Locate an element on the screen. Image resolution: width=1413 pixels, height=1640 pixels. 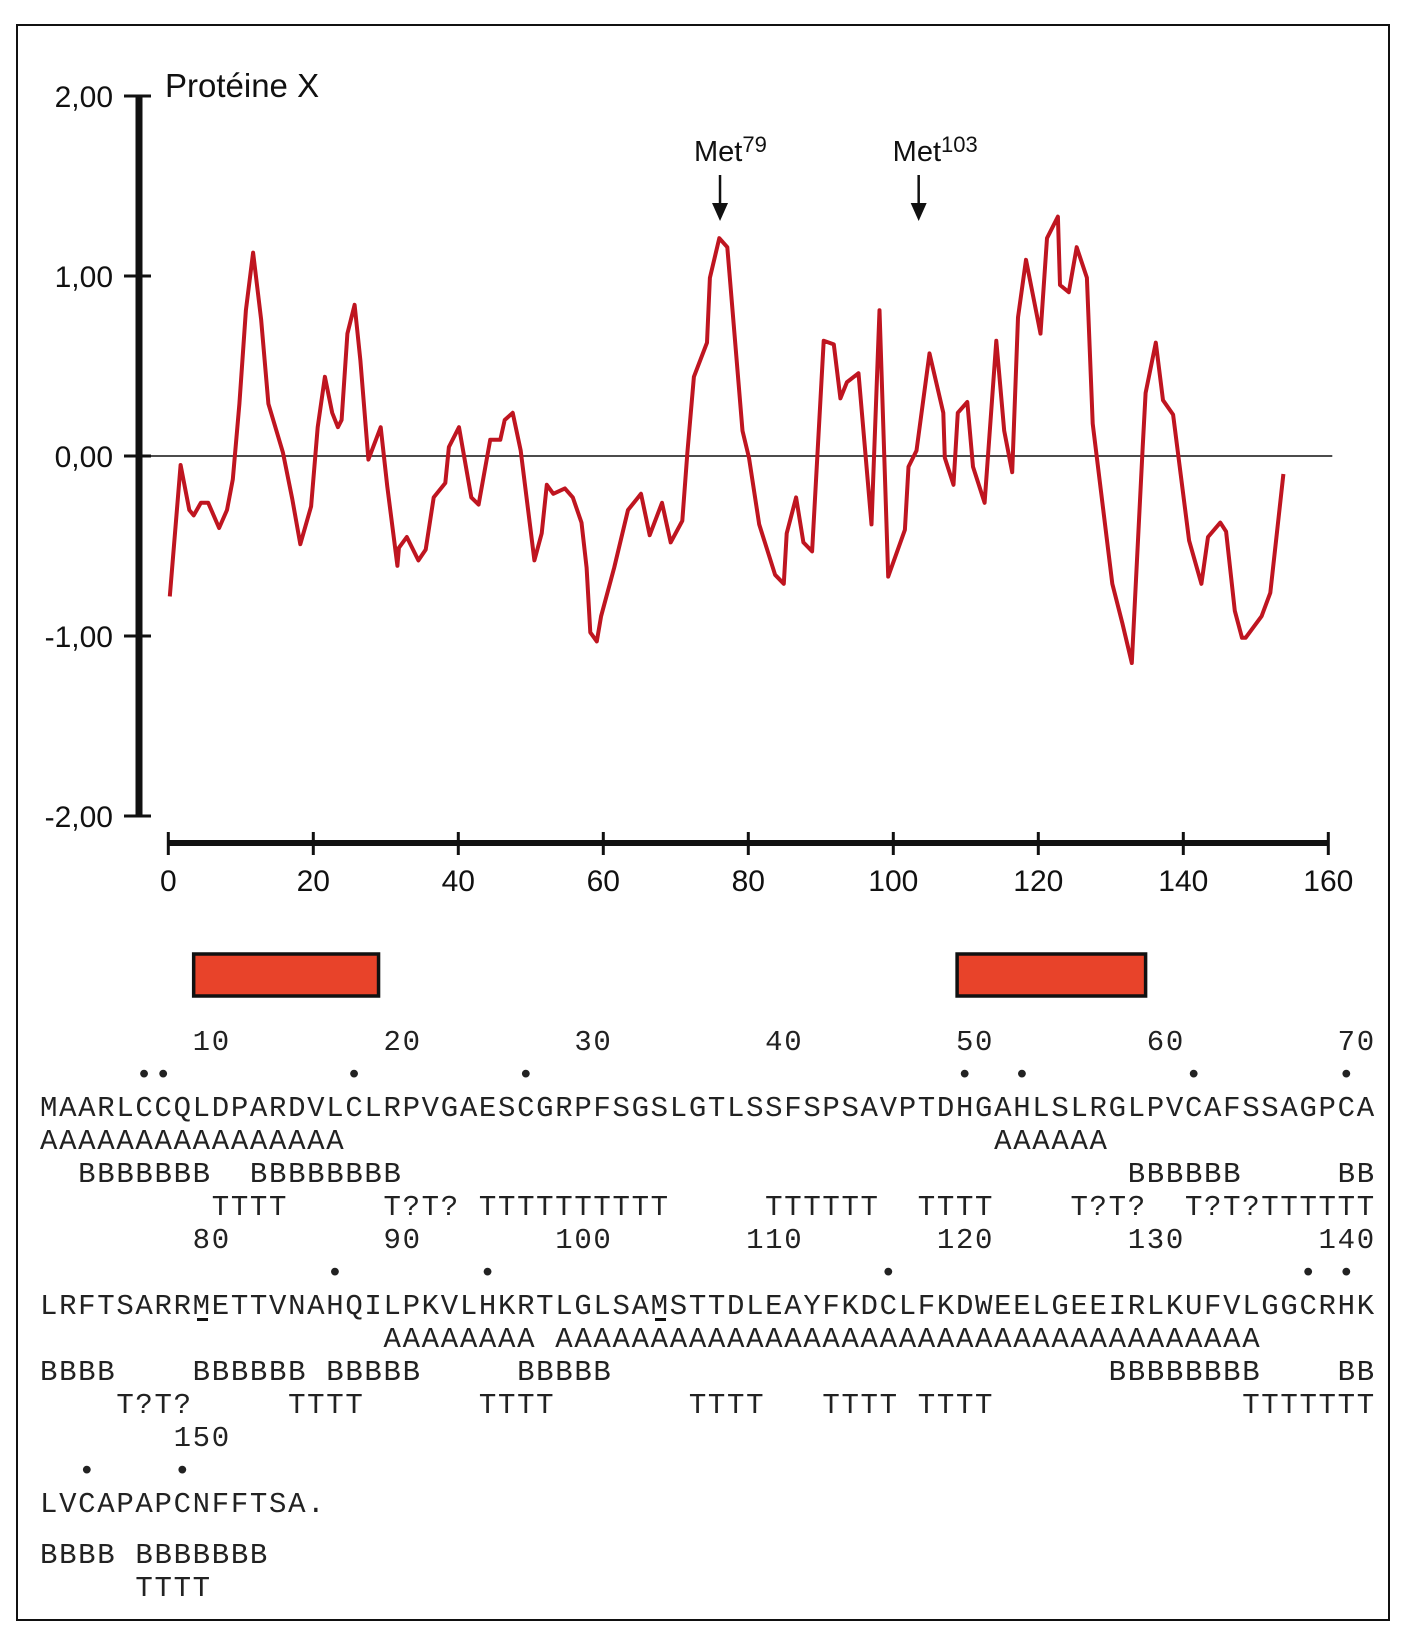
residue-number-ruler: 150 is located at coordinates (135, 1438).